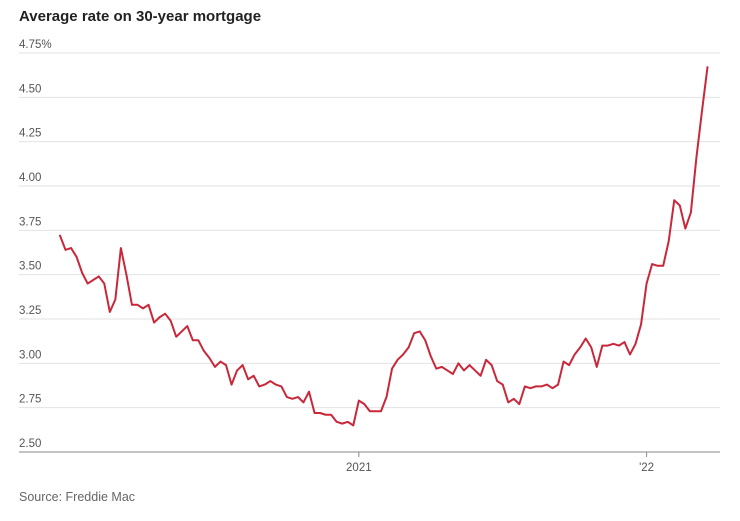 Image resolution: width=740 pixels, height=521 pixels. What do you see at coordinates (30, 178) in the screenshot?
I see `y-tick-label: 4.00` at bounding box center [30, 178].